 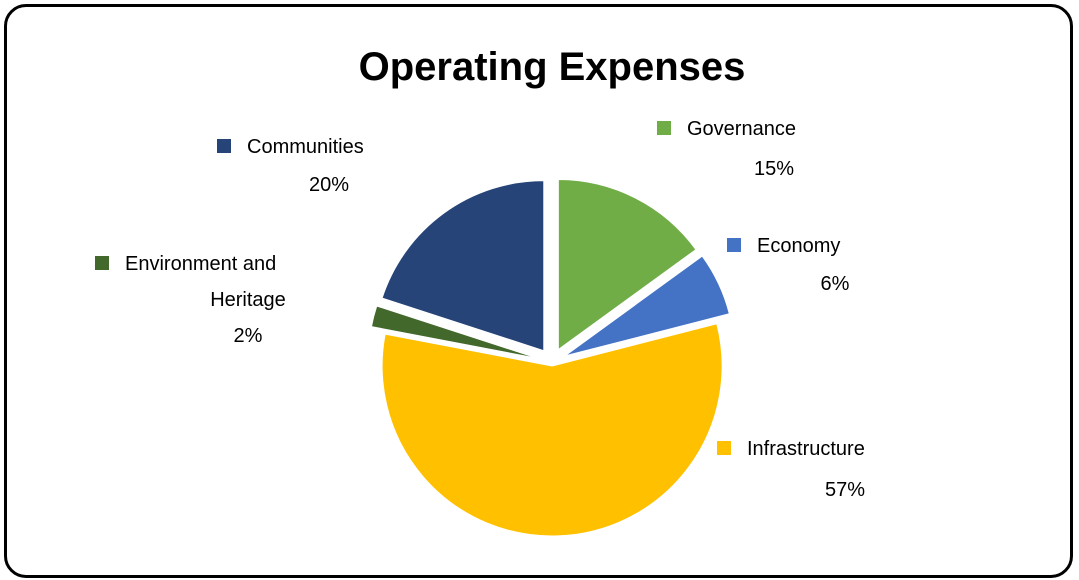 I want to click on pie-slice-governance, so click(x=627, y=265).